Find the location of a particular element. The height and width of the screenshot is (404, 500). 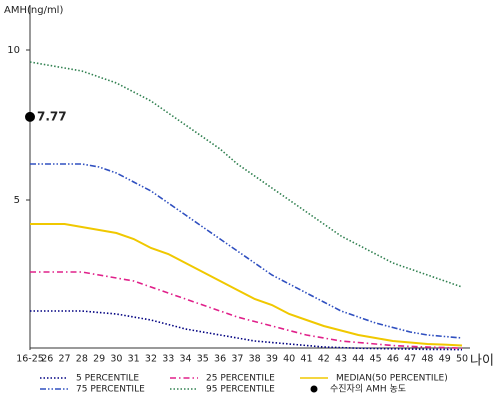

x-tick-label: 45 is located at coordinates (376, 359).